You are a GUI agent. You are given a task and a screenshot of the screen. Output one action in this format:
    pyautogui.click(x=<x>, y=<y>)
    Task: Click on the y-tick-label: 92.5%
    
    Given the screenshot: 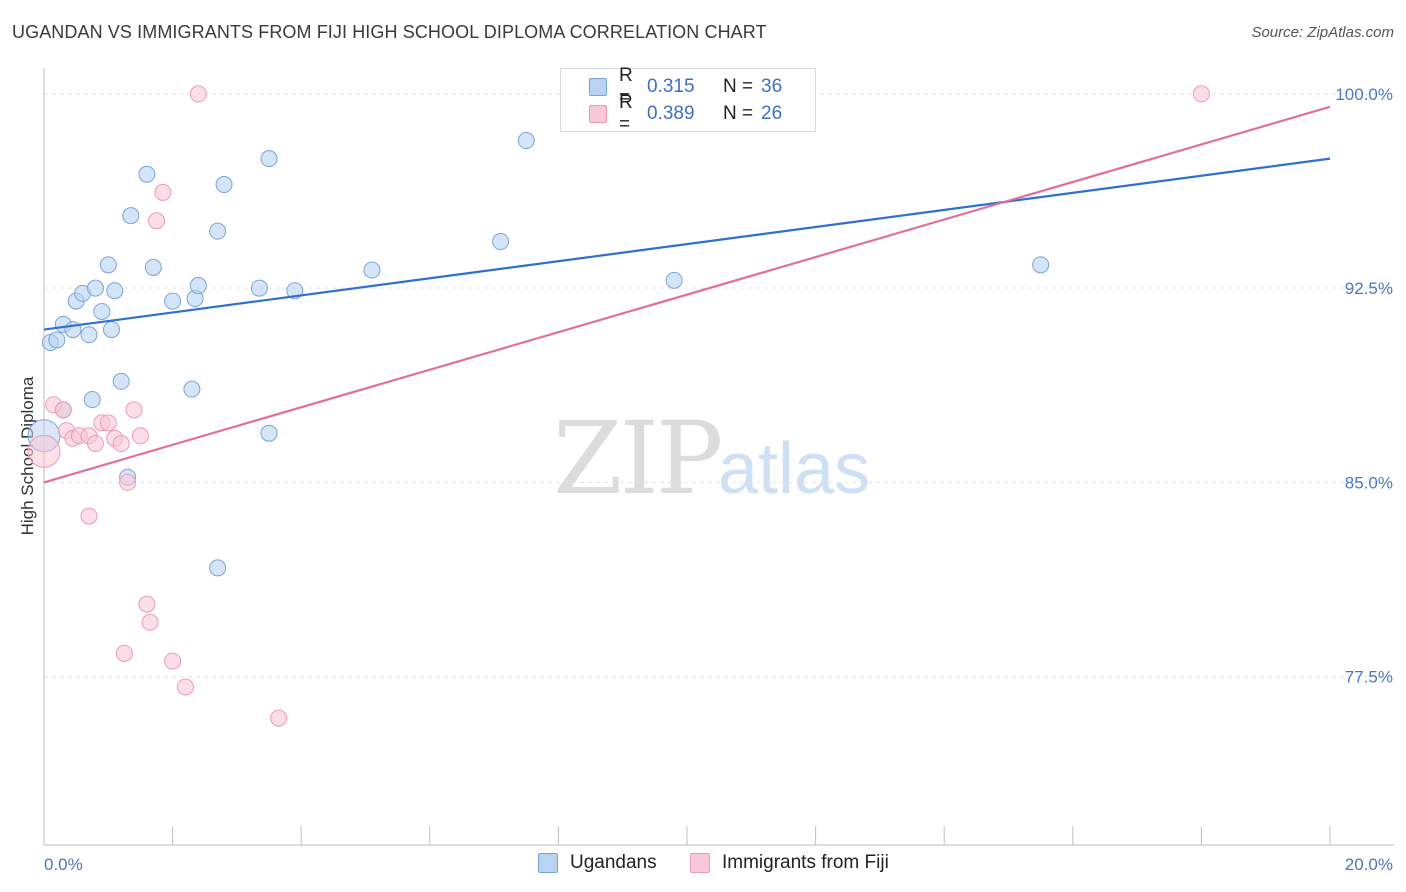 What is the action you would take?
    pyautogui.click(x=1369, y=288)
    